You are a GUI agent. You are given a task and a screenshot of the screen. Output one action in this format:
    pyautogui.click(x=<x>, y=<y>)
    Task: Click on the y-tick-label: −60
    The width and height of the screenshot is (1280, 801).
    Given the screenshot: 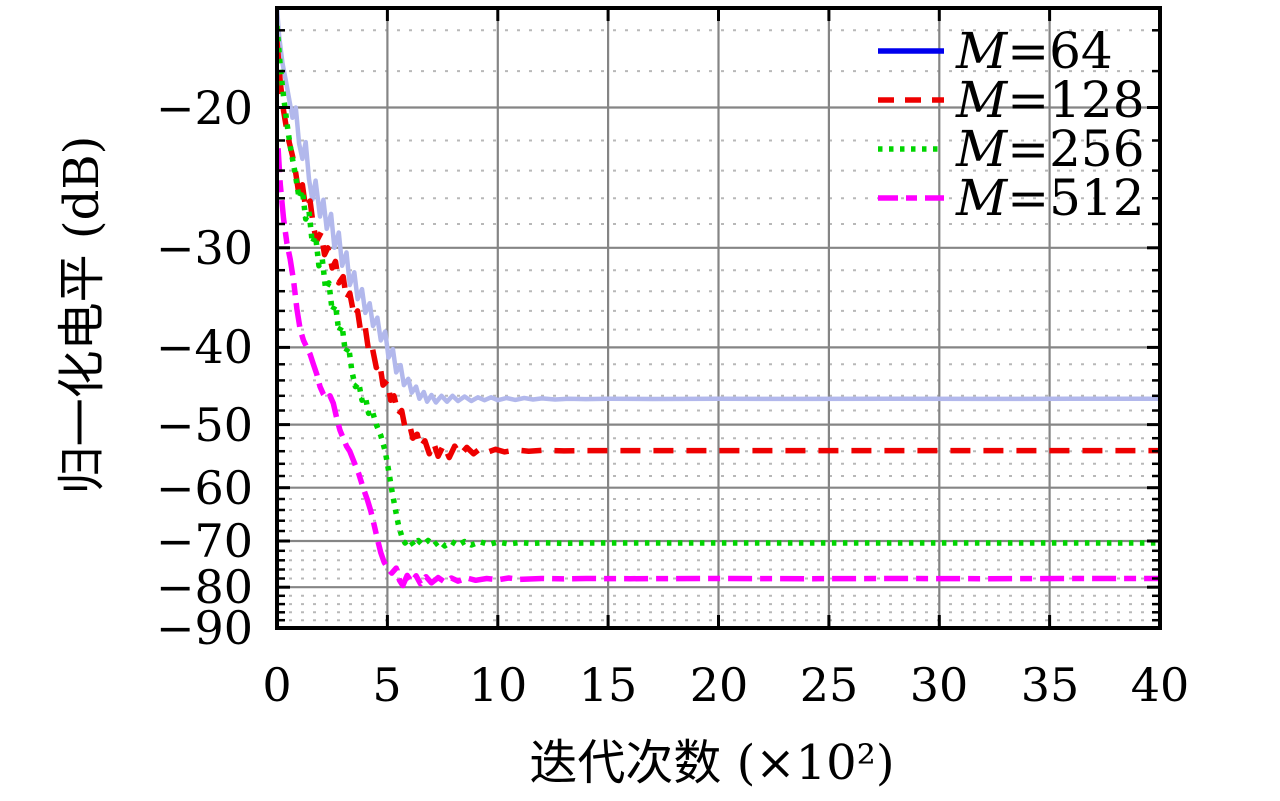 What is the action you would take?
    pyautogui.click(x=204, y=488)
    